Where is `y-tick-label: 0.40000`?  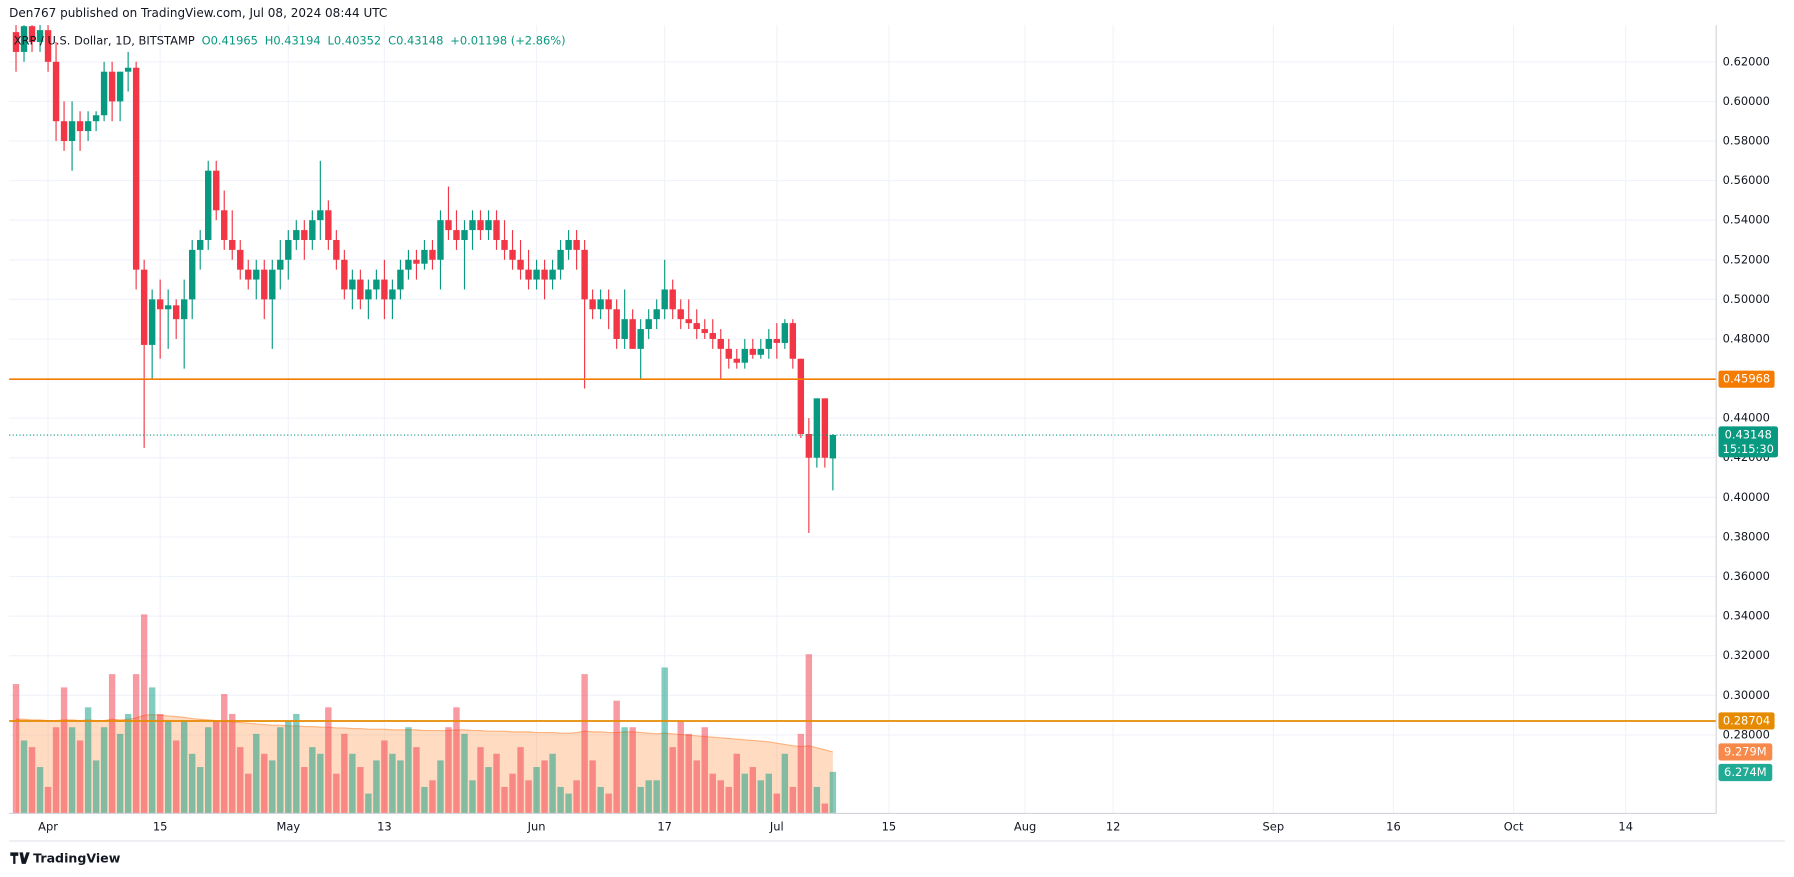
y-tick-label: 0.40000 is located at coordinates (1746, 497).